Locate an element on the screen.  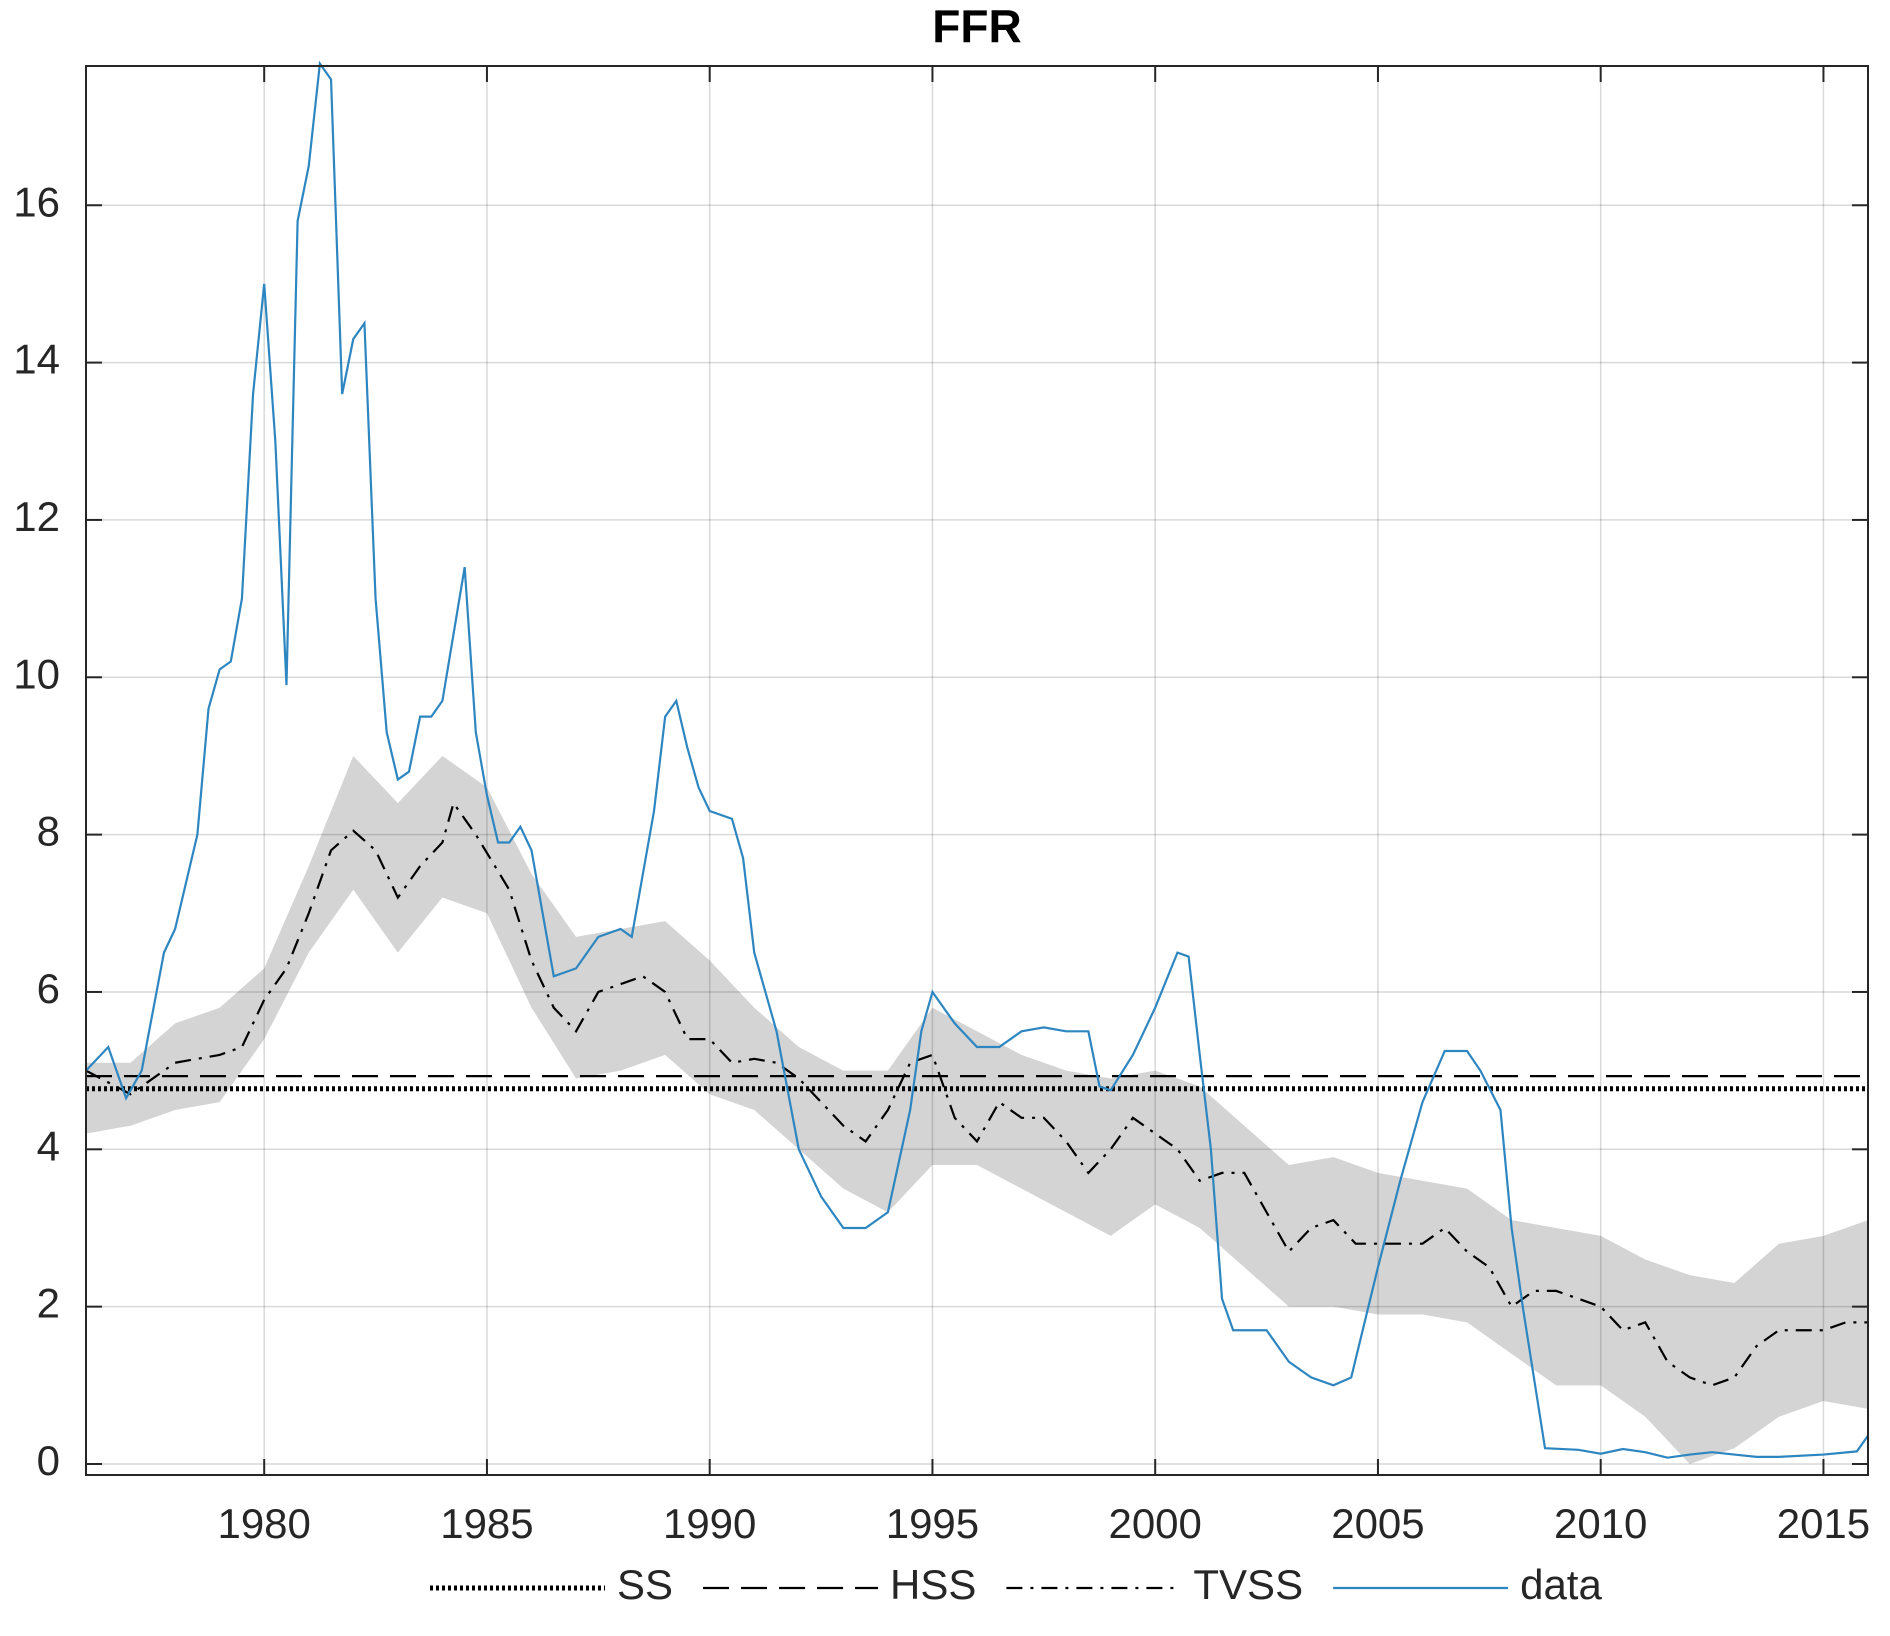
x-tick-label: 2010 is located at coordinates (1600, 1523).